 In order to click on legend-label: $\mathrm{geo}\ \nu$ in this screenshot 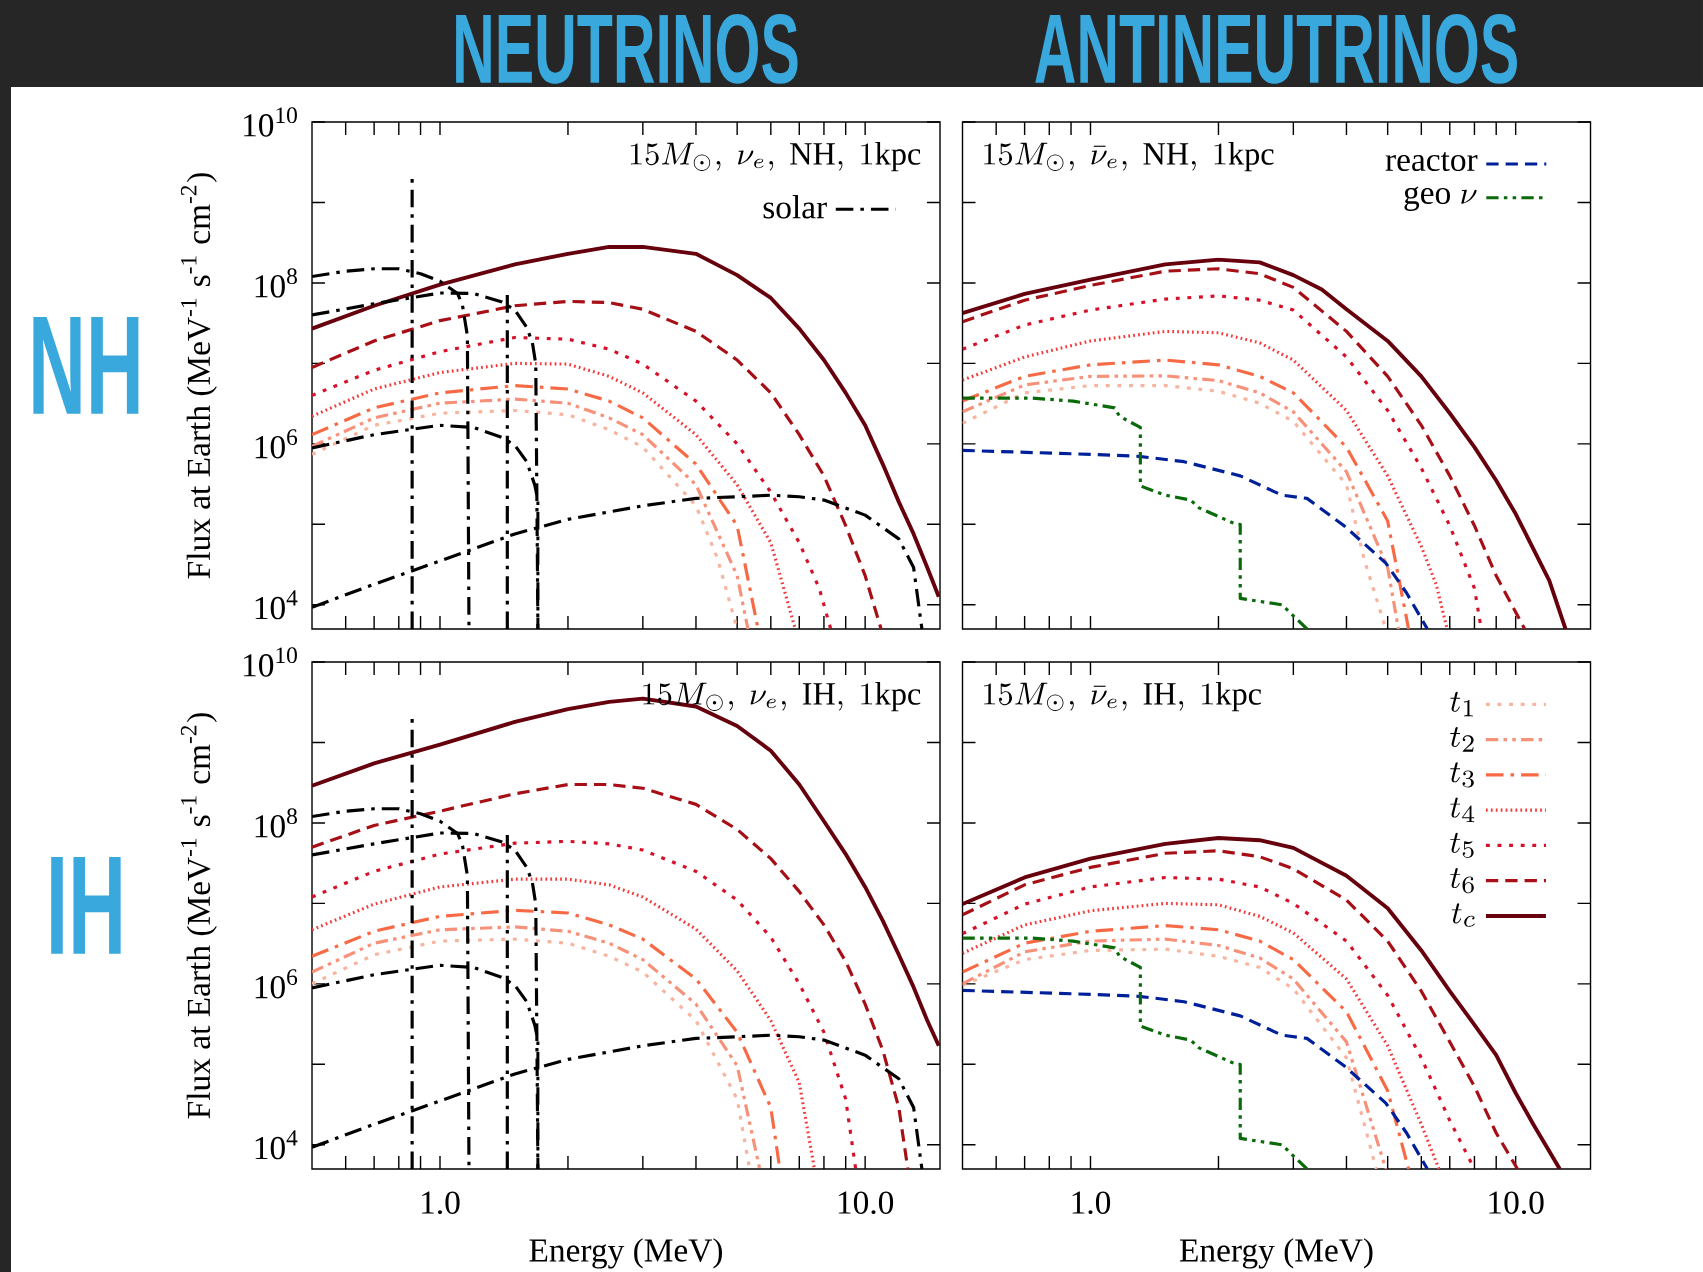, I will do `click(1440, 198)`.